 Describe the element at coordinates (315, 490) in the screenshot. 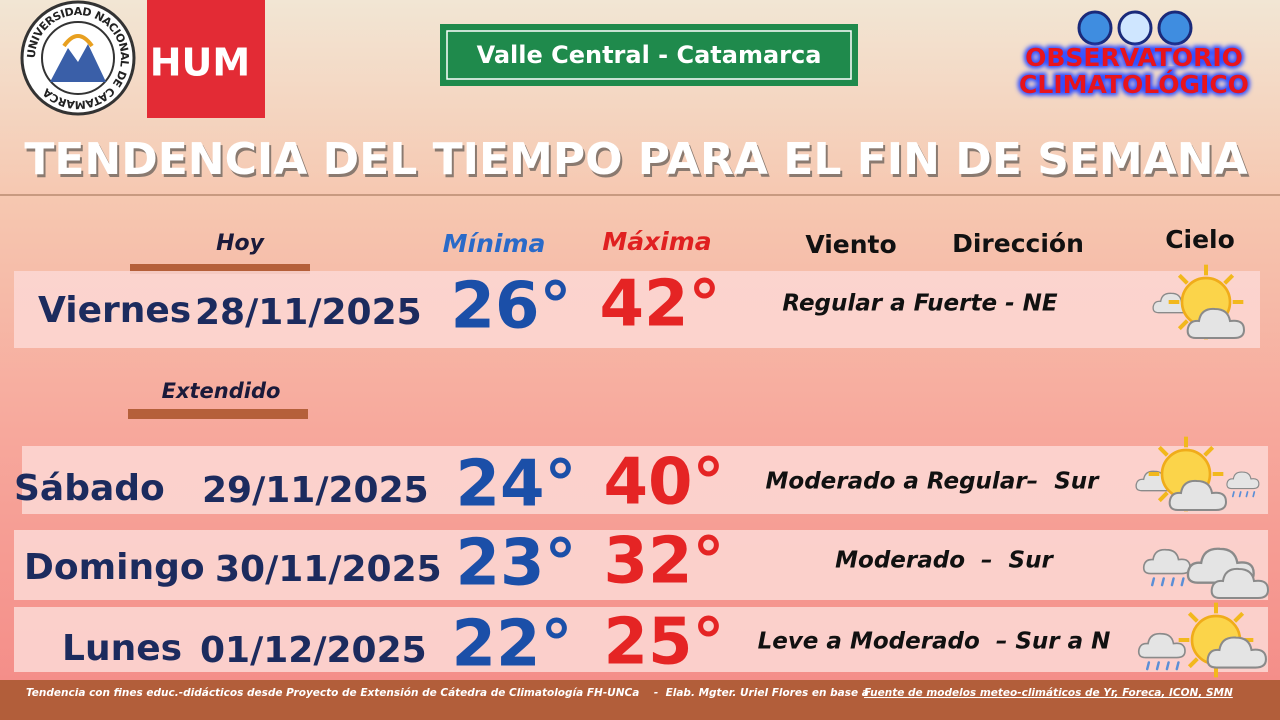

I see `date: 29/11/2025` at that location.